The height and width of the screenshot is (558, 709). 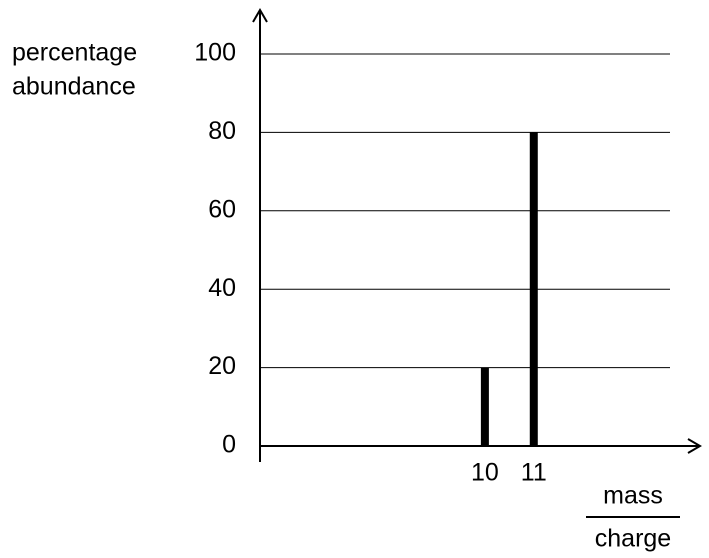 What do you see at coordinates (229, 445) in the screenshot?
I see `y-tick-label: 0` at bounding box center [229, 445].